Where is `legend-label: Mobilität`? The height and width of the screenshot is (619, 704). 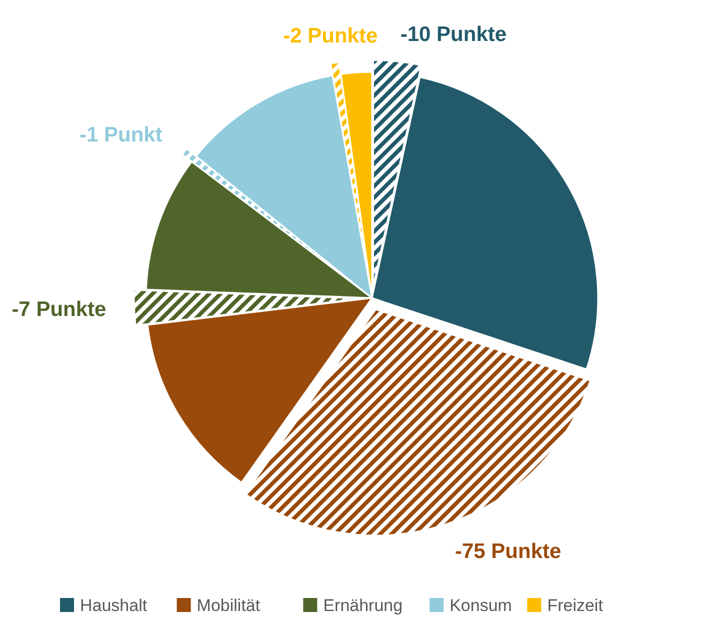 legend-label: Mobilität is located at coordinates (228, 605).